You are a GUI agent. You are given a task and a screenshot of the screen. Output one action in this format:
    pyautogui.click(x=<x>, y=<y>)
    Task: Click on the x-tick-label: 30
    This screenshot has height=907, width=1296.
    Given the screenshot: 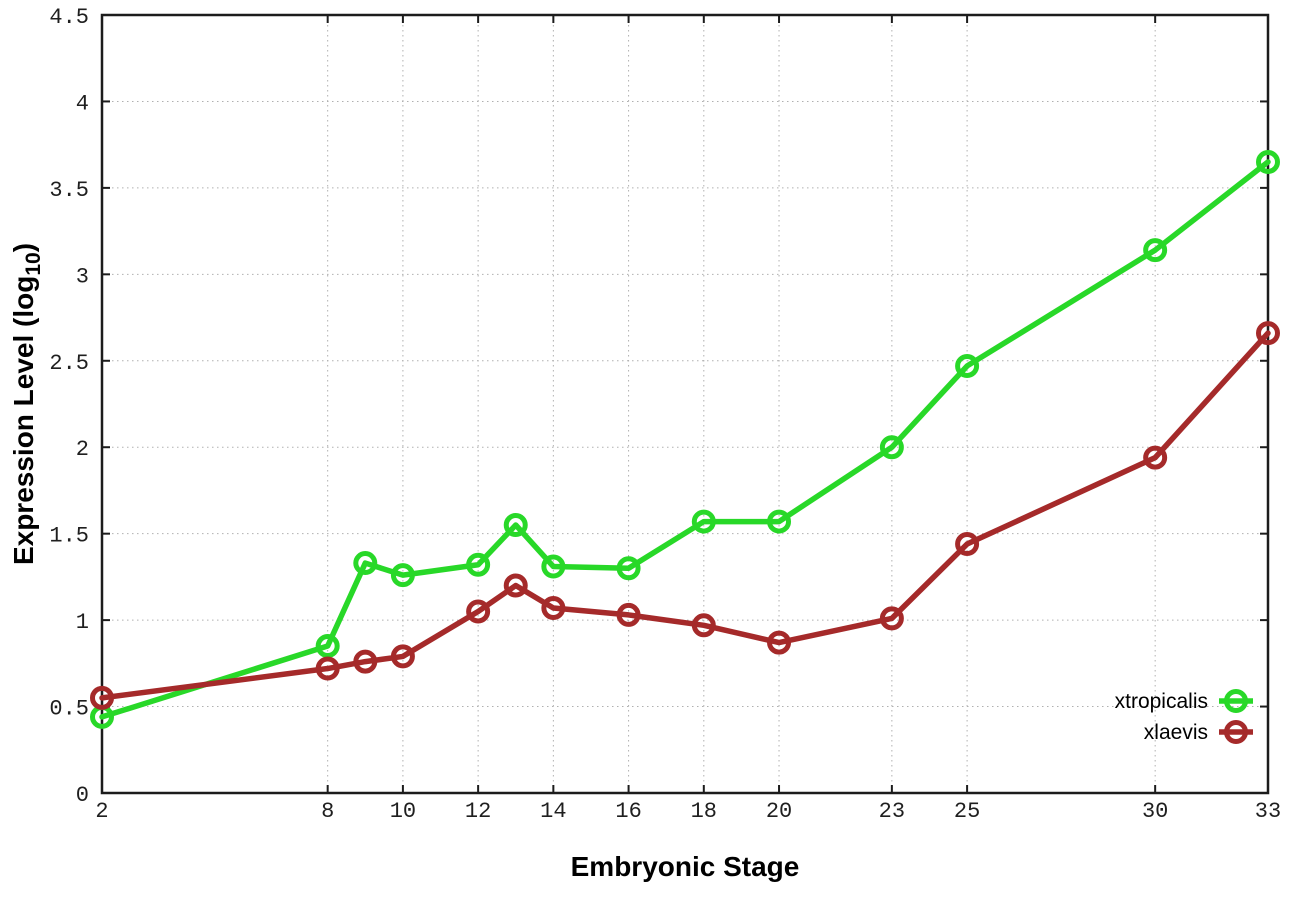 What is the action you would take?
    pyautogui.click(x=1155, y=811)
    